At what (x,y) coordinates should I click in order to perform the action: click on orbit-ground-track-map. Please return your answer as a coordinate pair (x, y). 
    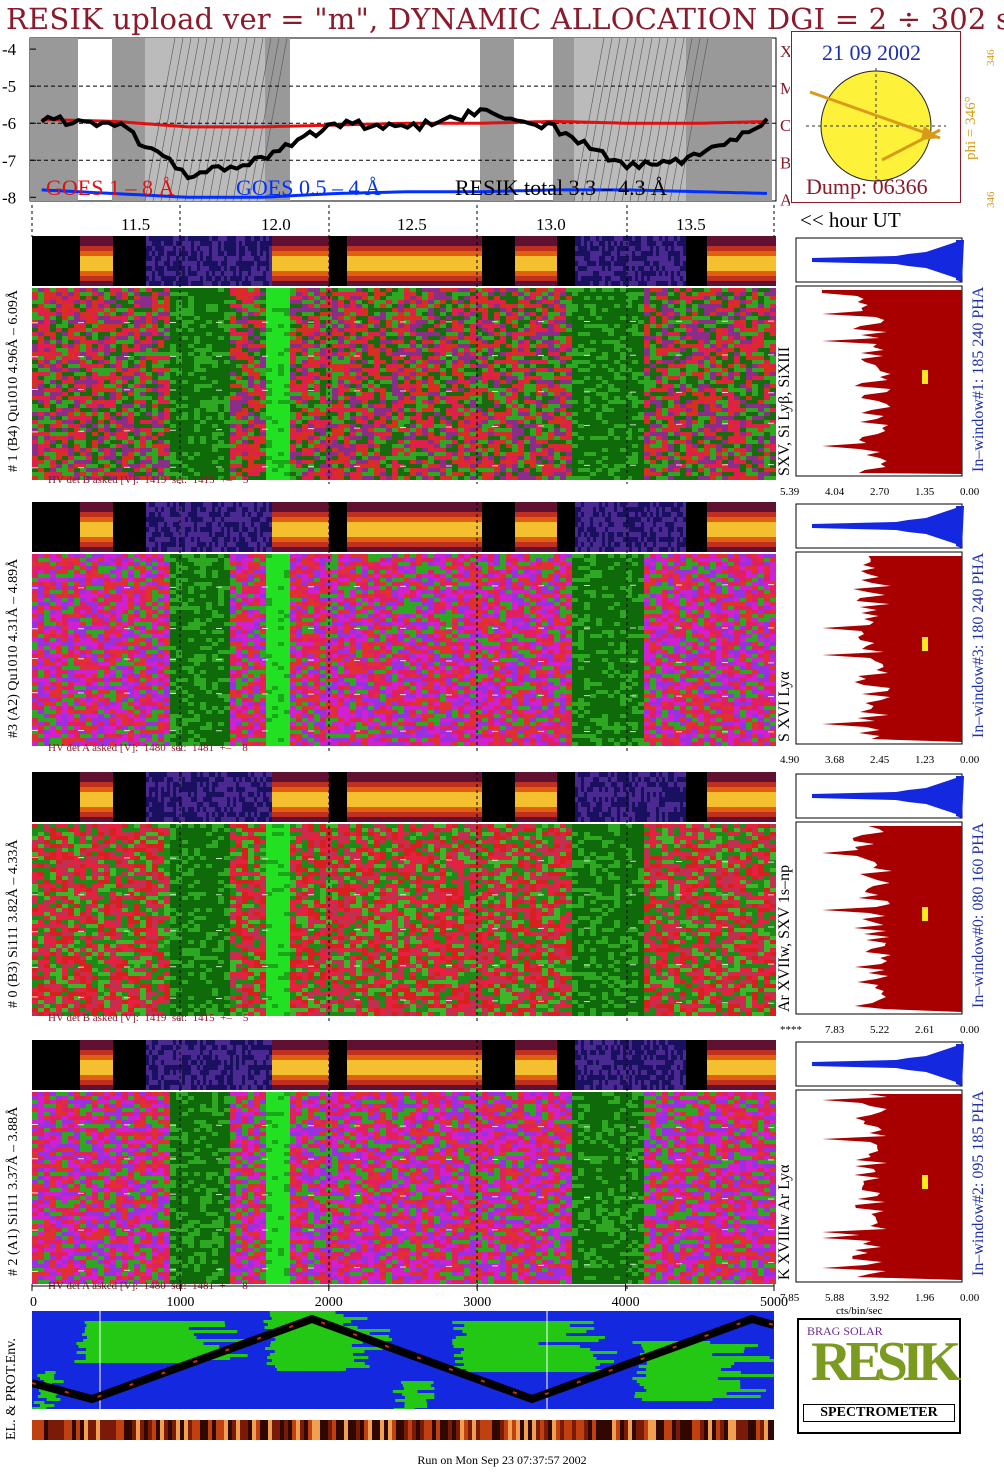
    Looking at the image, I should click on (403, 1360).